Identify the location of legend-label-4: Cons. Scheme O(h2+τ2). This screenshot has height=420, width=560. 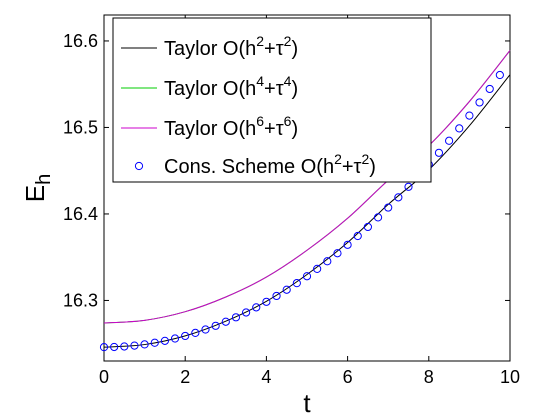
(270, 164).